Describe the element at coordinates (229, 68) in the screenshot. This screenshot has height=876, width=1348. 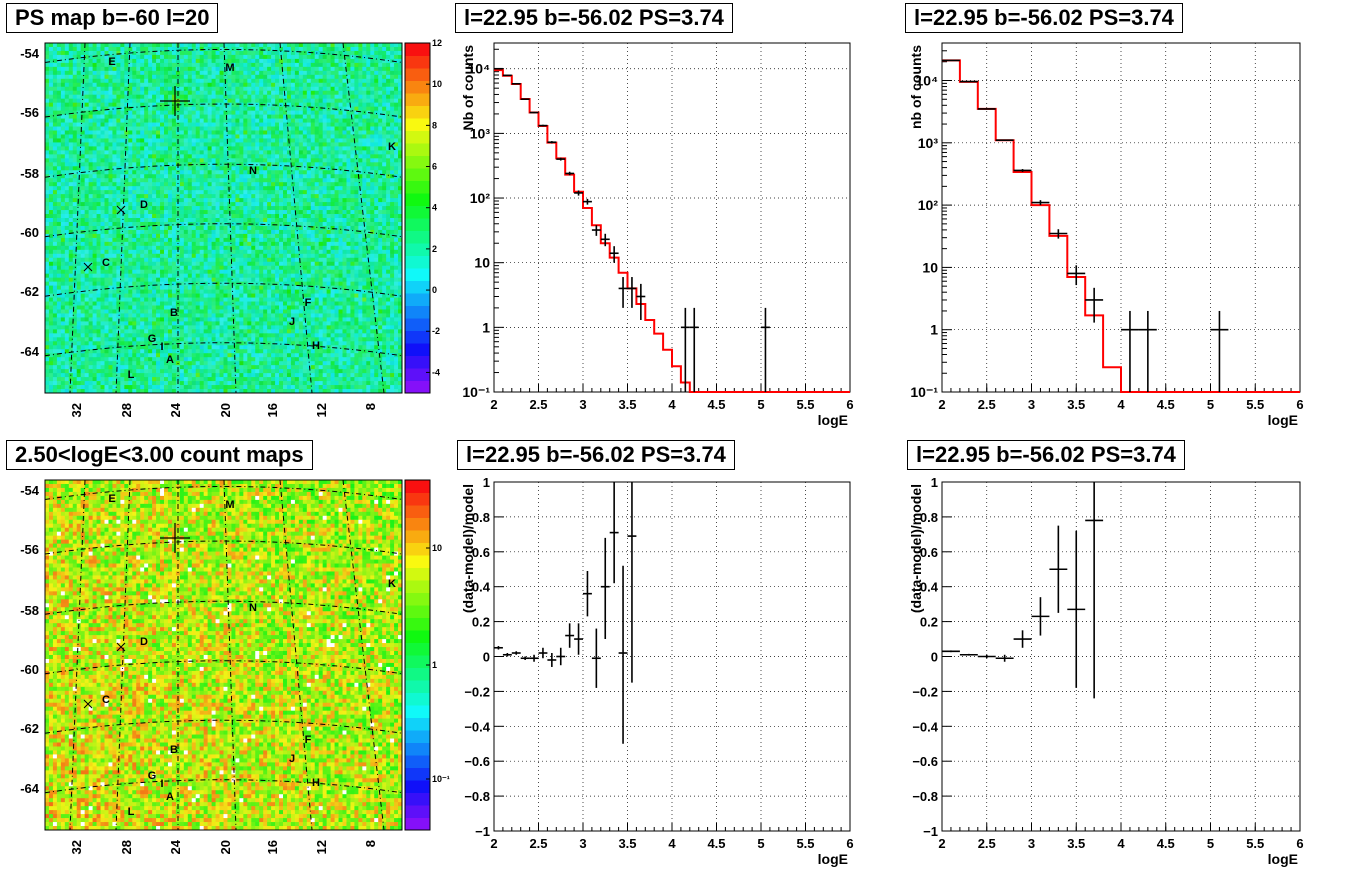
I see `source-label: M` at that location.